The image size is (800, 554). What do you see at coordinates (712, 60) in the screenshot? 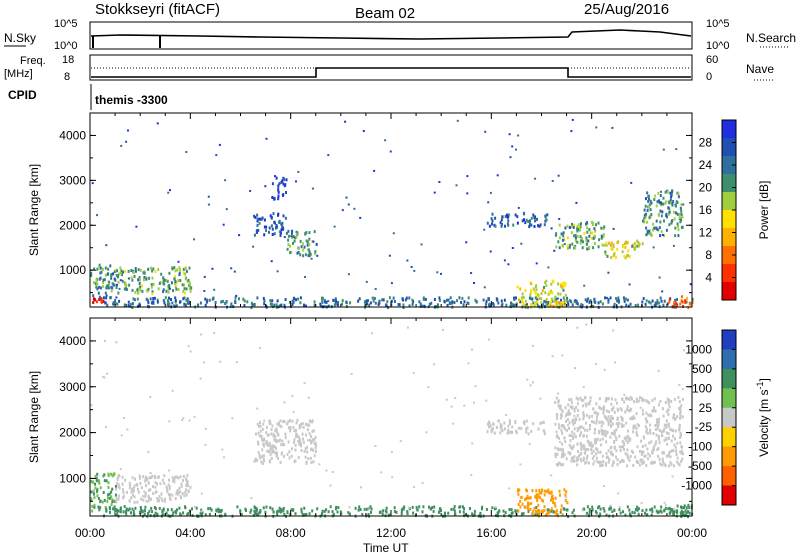
I see `nave-tick-right-top: 60` at bounding box center [712, 60].